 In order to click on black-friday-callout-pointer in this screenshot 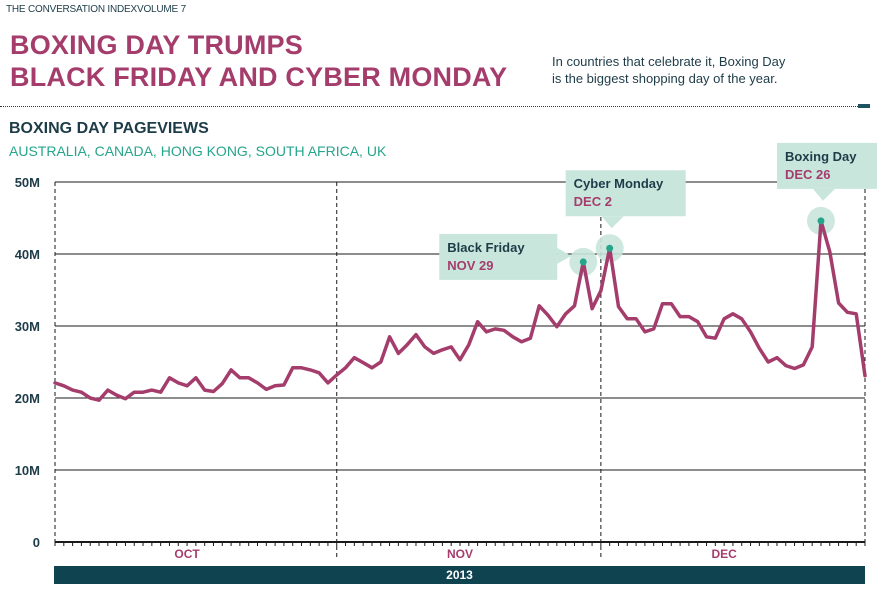, I will do `click(564, 255)`.